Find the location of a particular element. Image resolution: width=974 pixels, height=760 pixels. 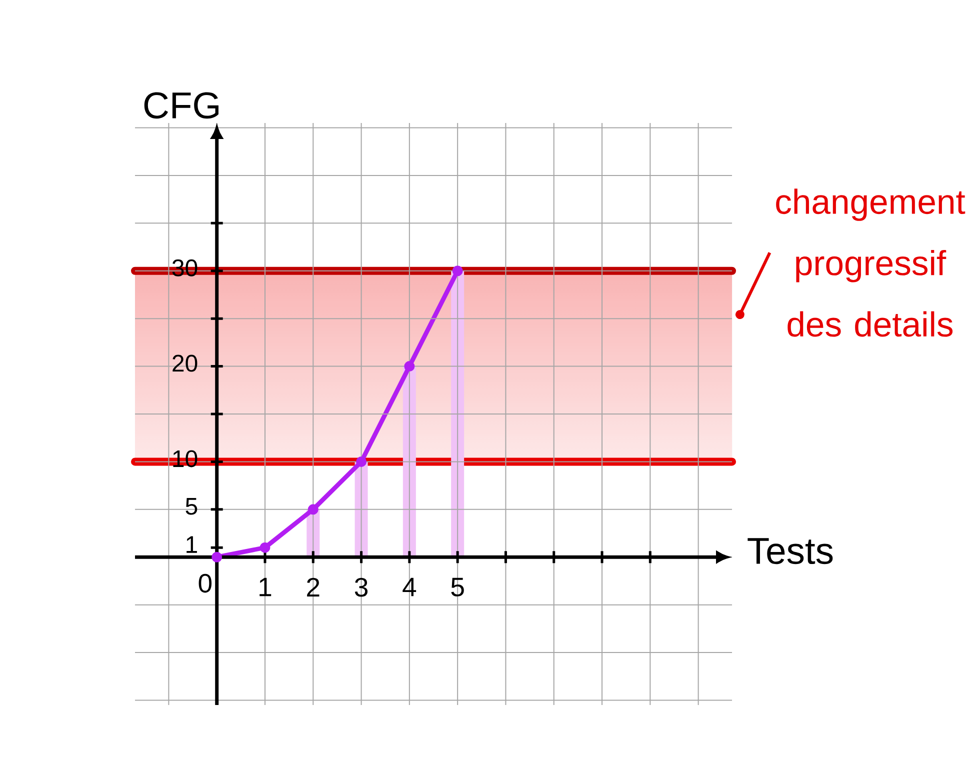

y-axis-title: CFG is located at coordinates (181, 105).